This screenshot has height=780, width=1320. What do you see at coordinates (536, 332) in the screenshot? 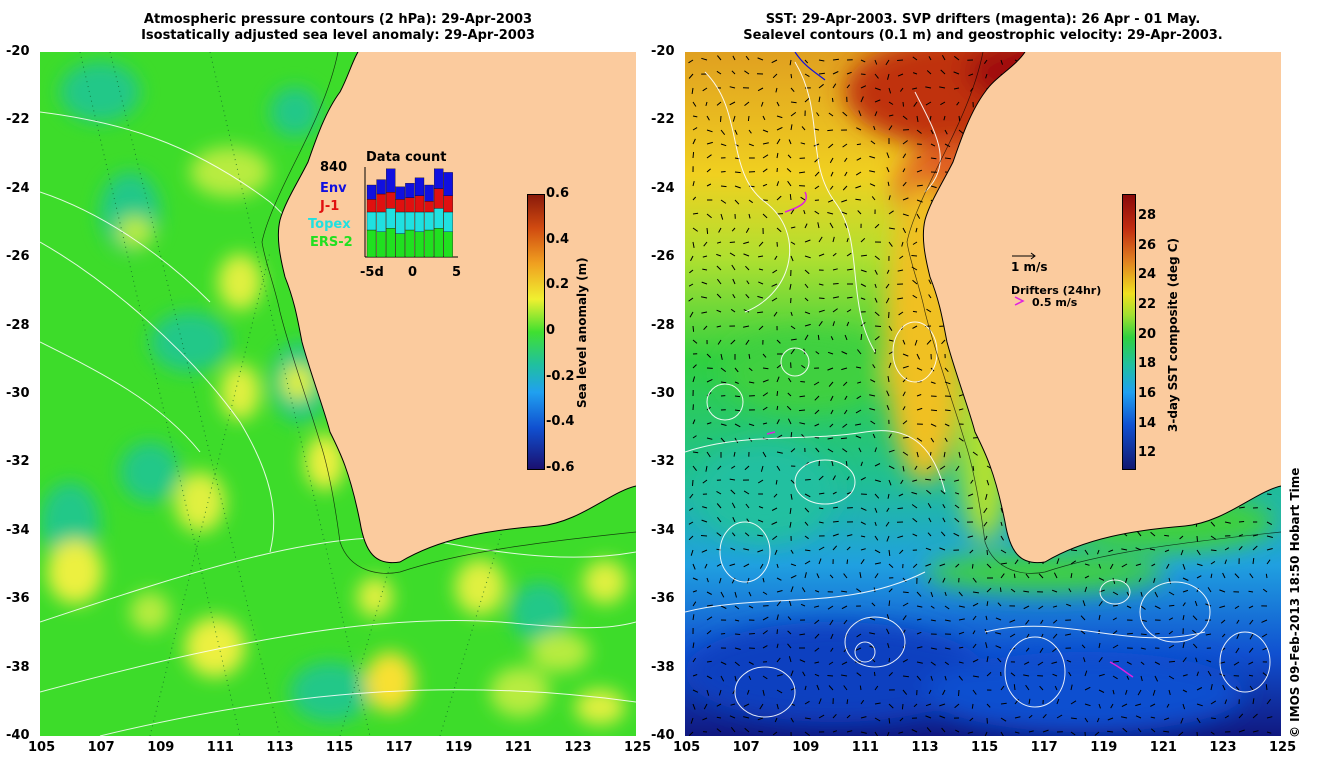
I see `sla-colorbar` at bounding box center [536, 332].